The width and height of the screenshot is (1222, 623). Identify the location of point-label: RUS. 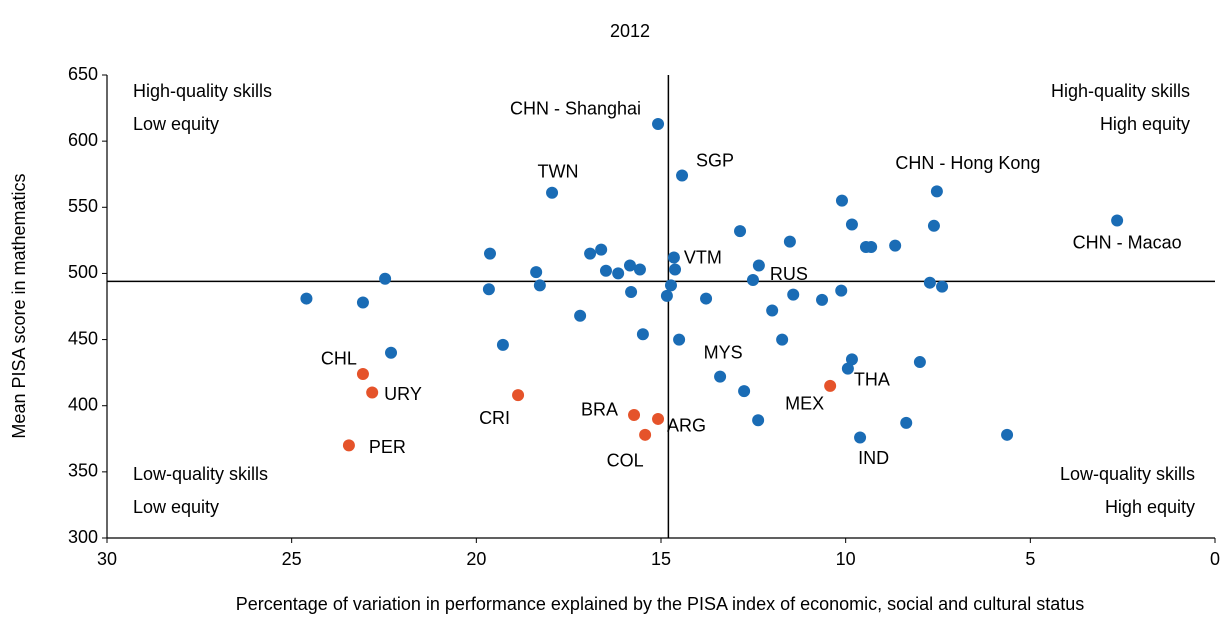
(789, 274).